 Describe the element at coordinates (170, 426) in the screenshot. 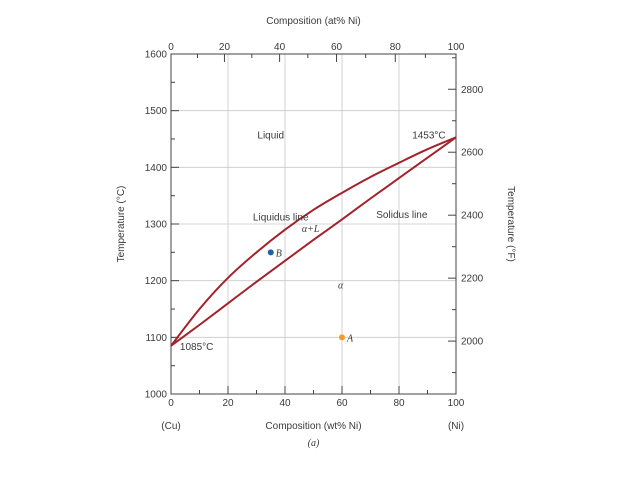

I see `x-end-label-left: (Cu)` at that location.